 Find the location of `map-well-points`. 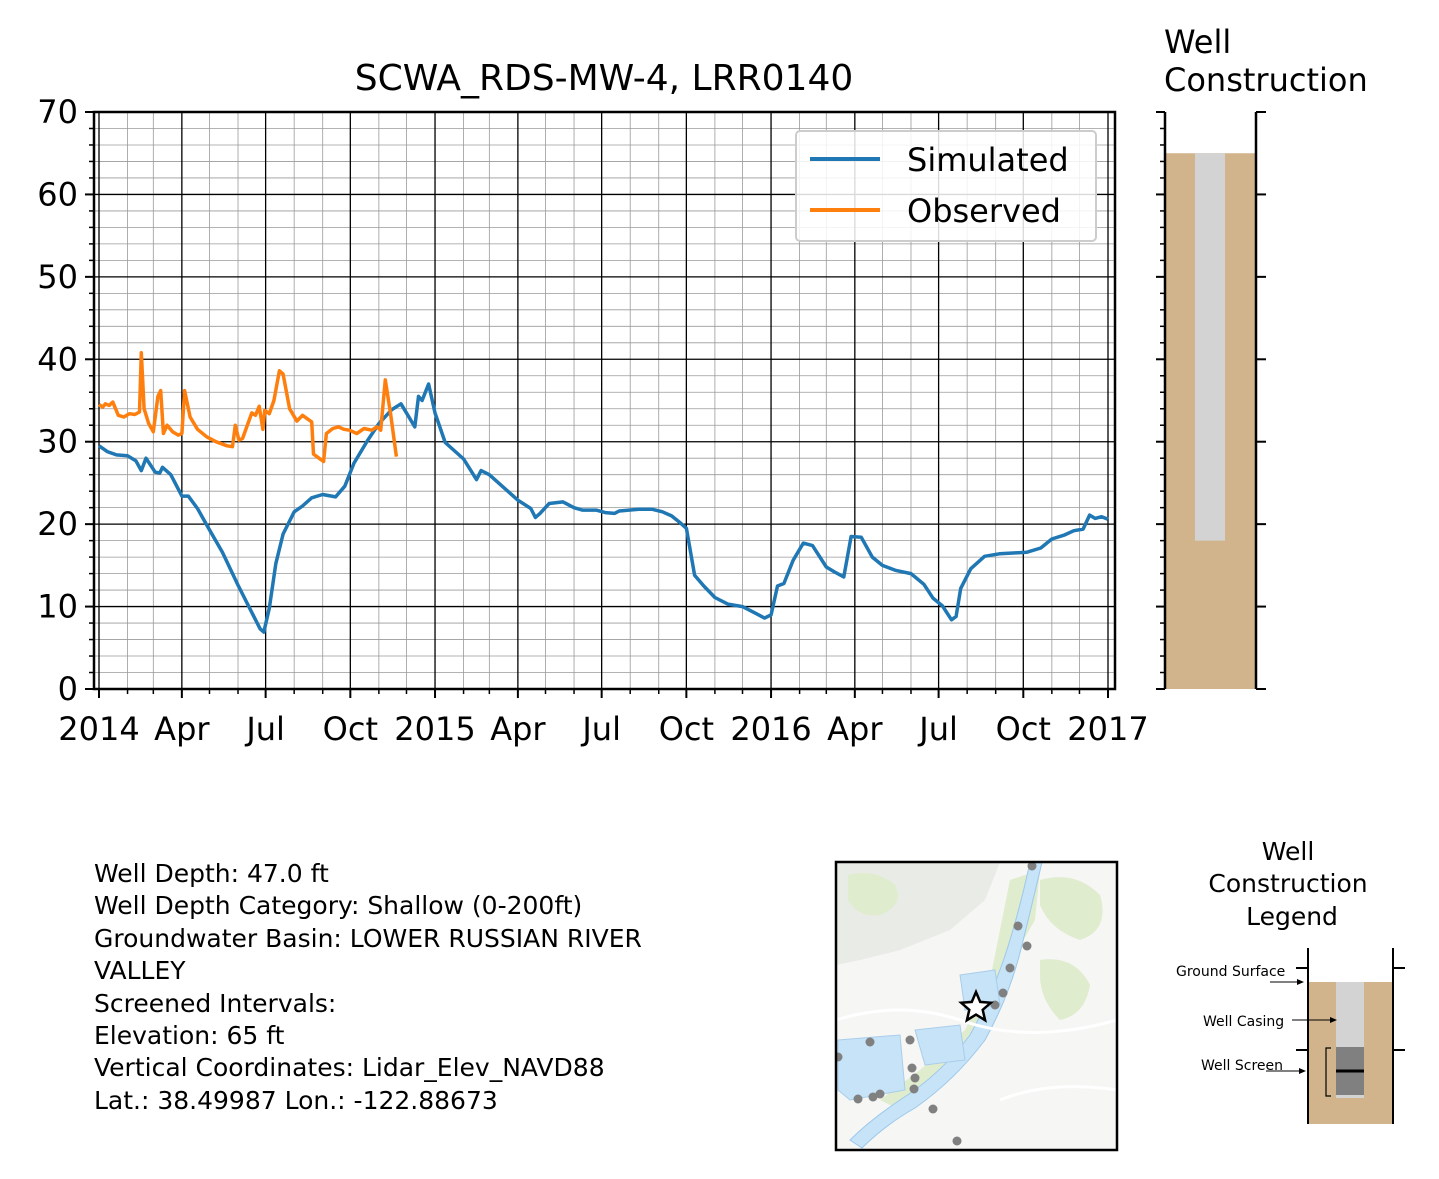

map-well-points is located at coordinates (936, 1004).